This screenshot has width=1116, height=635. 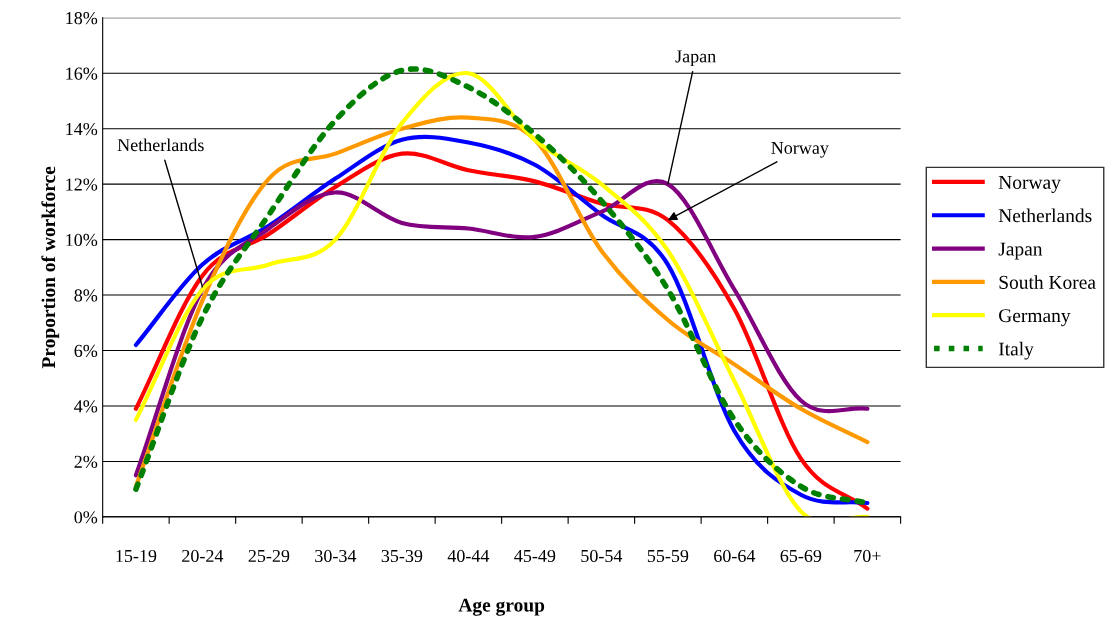 What do you see at coordinates (1029, 184) in the screenshot?
I see `legend-label: Norway` at bounding box center [1029, 184].